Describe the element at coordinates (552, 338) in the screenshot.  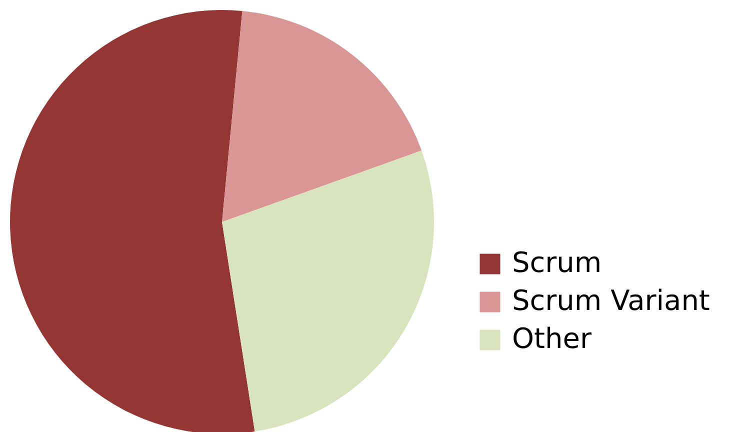
I see `legend-label: Other` at that location.